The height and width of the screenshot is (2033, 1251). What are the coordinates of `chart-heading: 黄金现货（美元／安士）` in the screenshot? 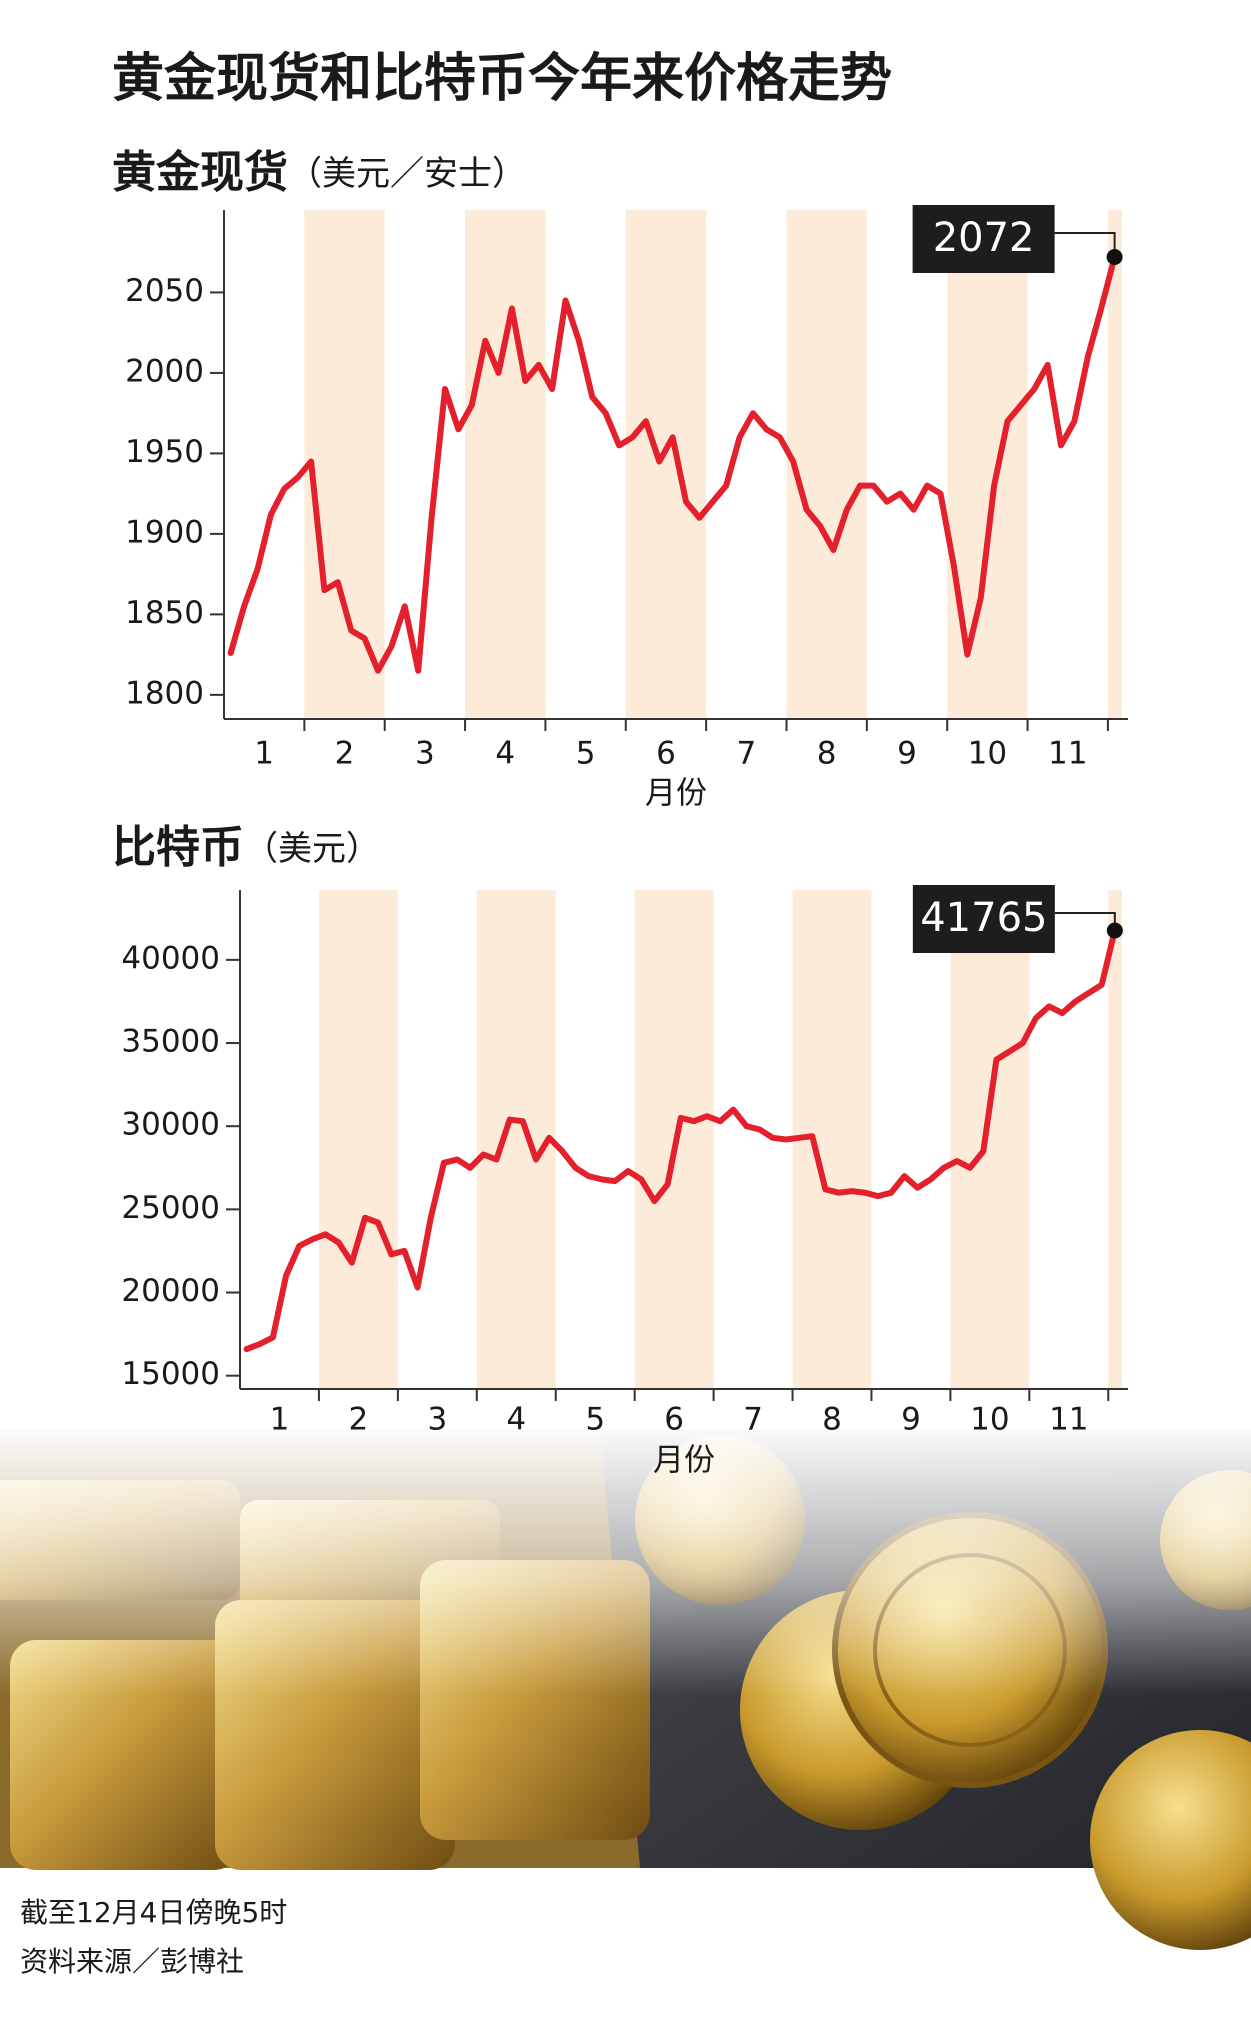 It's located at (319, 172).